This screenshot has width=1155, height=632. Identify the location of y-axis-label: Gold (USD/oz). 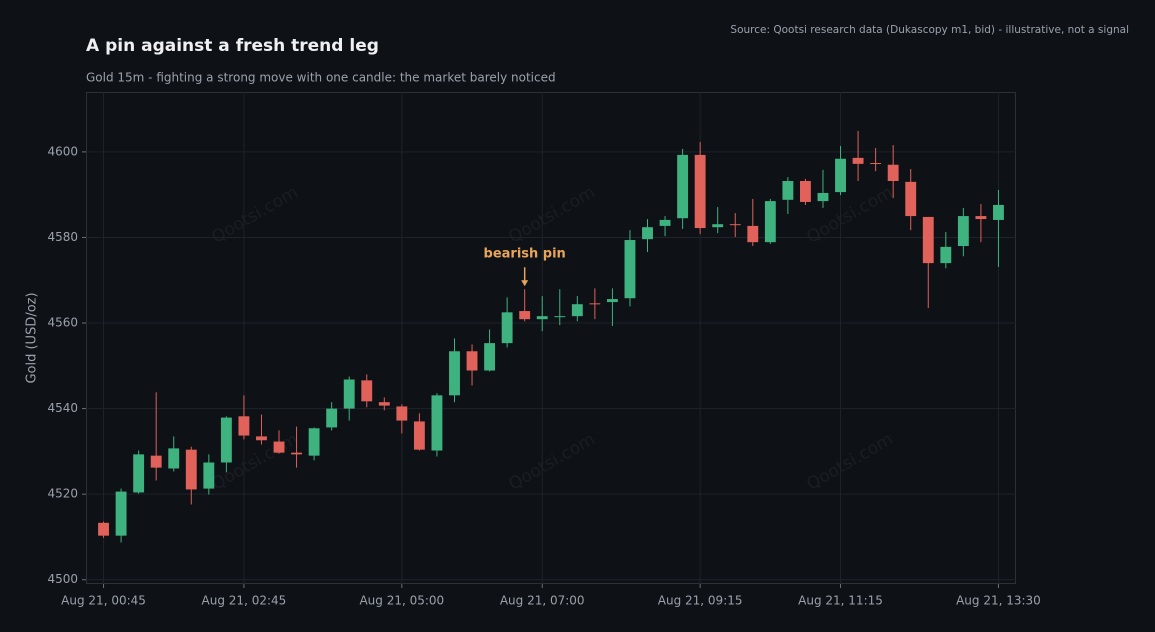
(32, 337).